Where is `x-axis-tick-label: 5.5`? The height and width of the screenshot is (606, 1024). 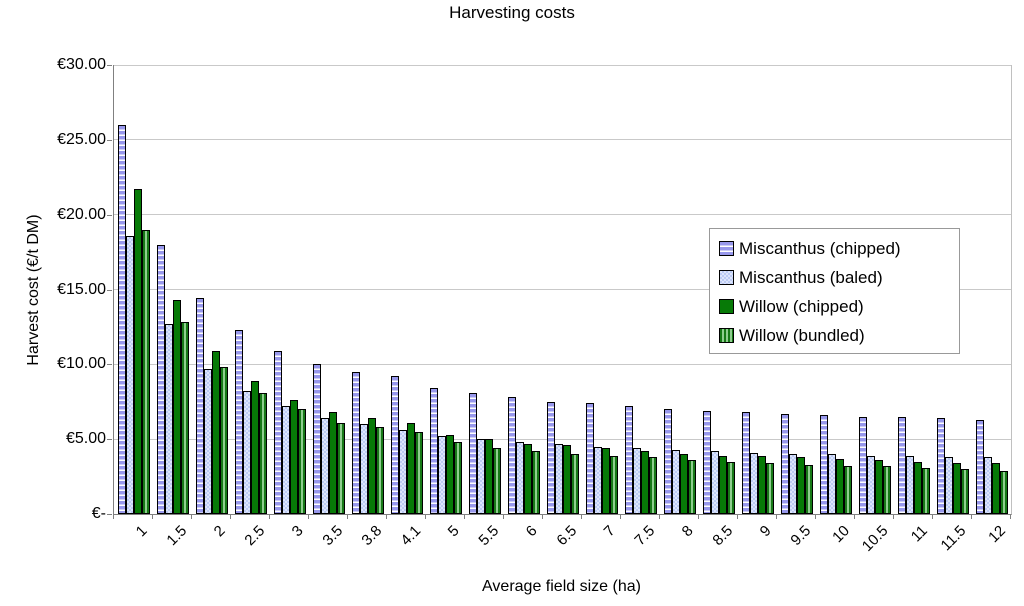
x-axis-tick-label: 5.5 is located at coordinates (488, 536).